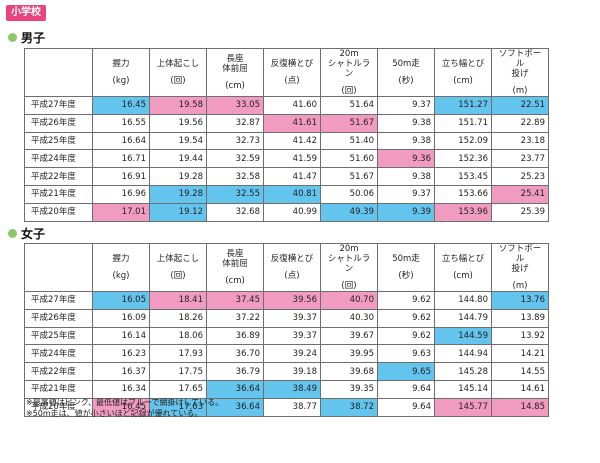 This screenshot has height=463, width=600. What do you see at coordinates (58, 318) in the screenshot?
I see `year-label: 平成26年度` at bounding box center [58, 318].